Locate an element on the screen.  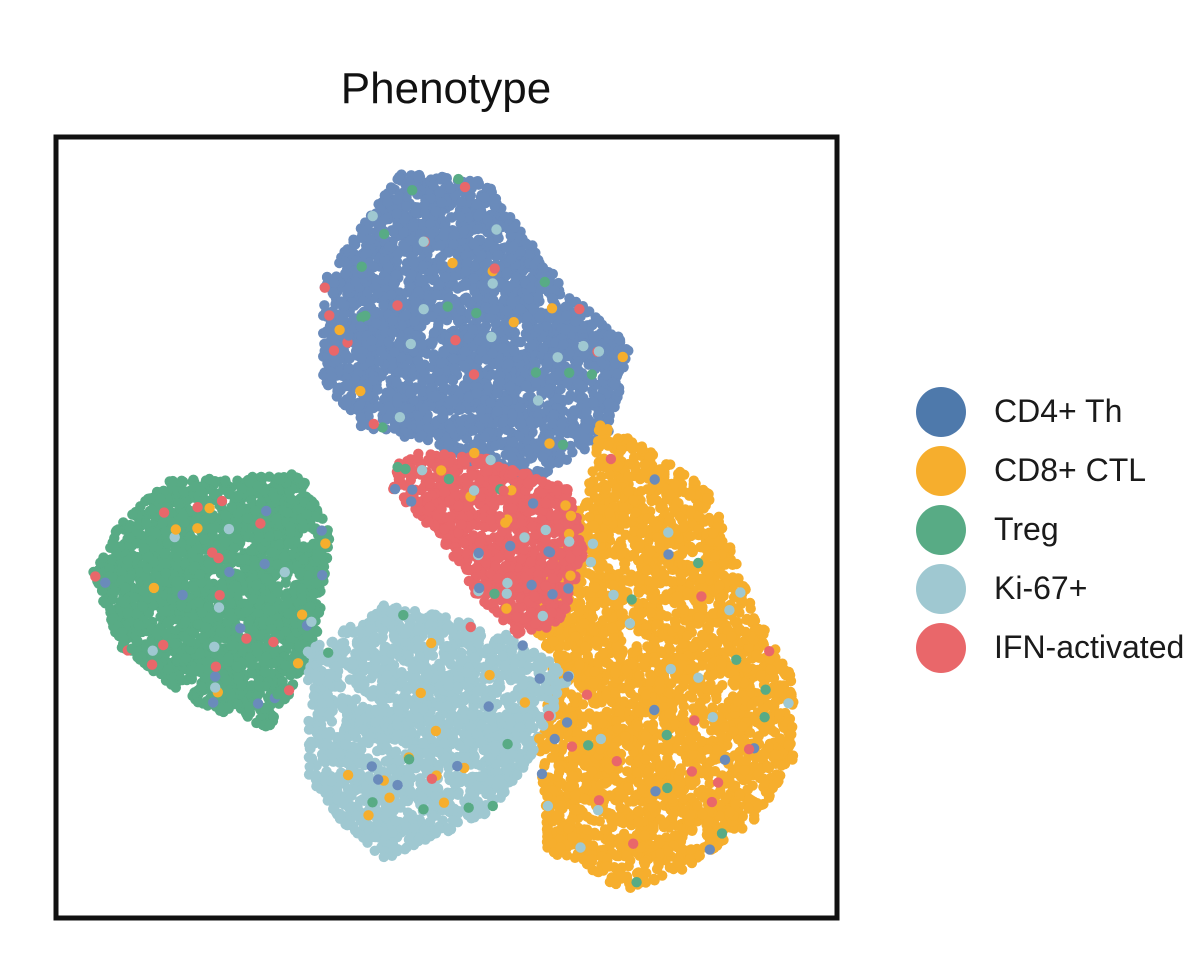
series-cd4-th is located at coordinates (476, 330).